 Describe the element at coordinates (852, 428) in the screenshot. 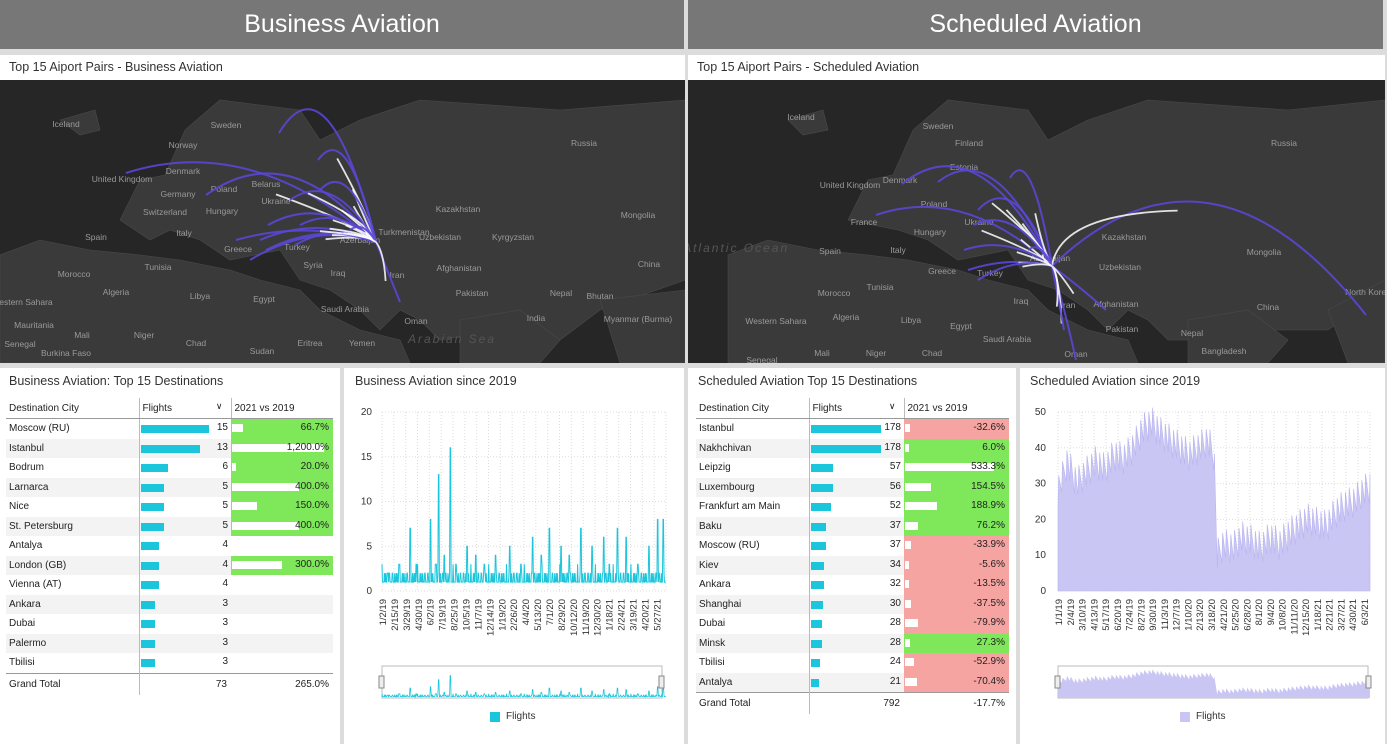

I see `table-row: Istanbul 178 -32.6%` at that location.